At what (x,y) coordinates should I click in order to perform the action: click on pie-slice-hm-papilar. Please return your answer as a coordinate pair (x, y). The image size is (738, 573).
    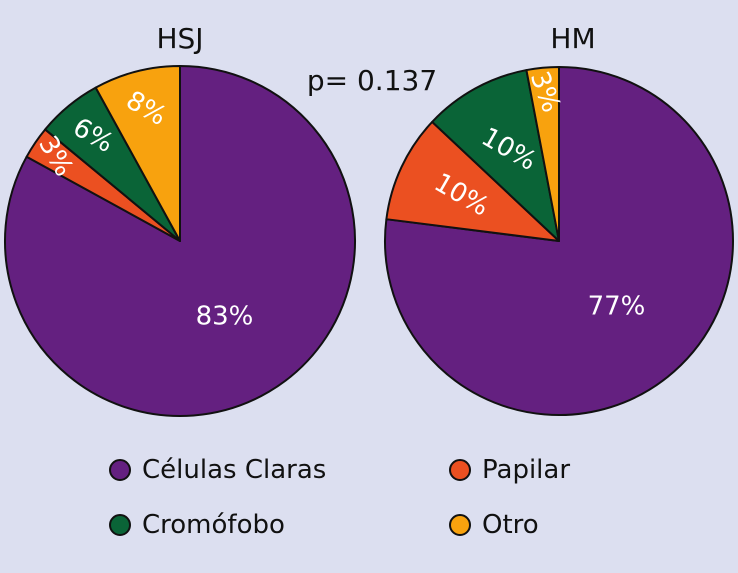
    Looking at the image, I should click on (472, 181).